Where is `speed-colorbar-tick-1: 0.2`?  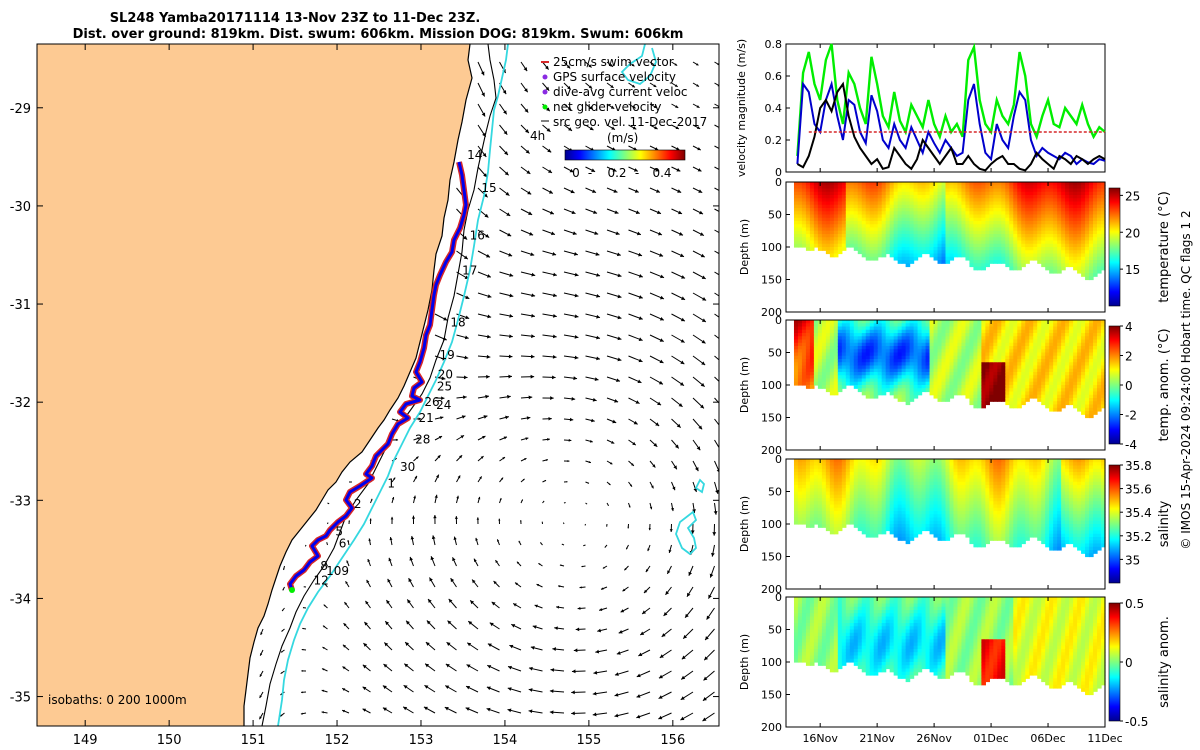
speed-colorbar-tick-1: 0.2 is located at coordinates (616, 173).